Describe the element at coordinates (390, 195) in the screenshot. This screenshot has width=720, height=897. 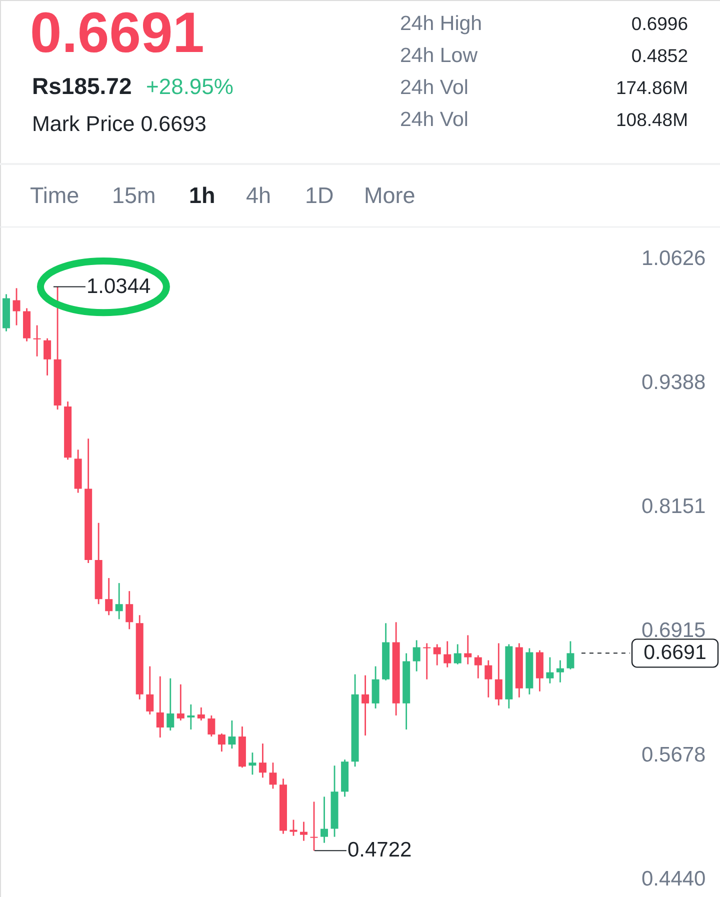
I see `text: More` at that location.